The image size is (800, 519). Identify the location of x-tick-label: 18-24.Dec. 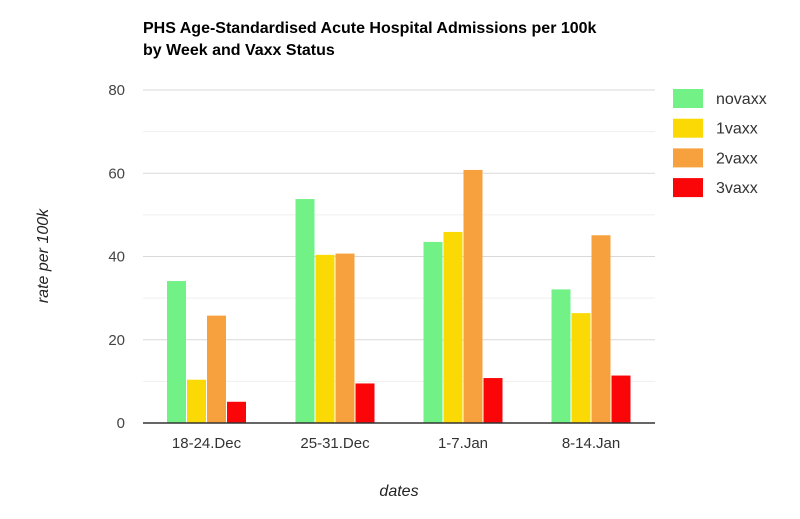
(207, 443).